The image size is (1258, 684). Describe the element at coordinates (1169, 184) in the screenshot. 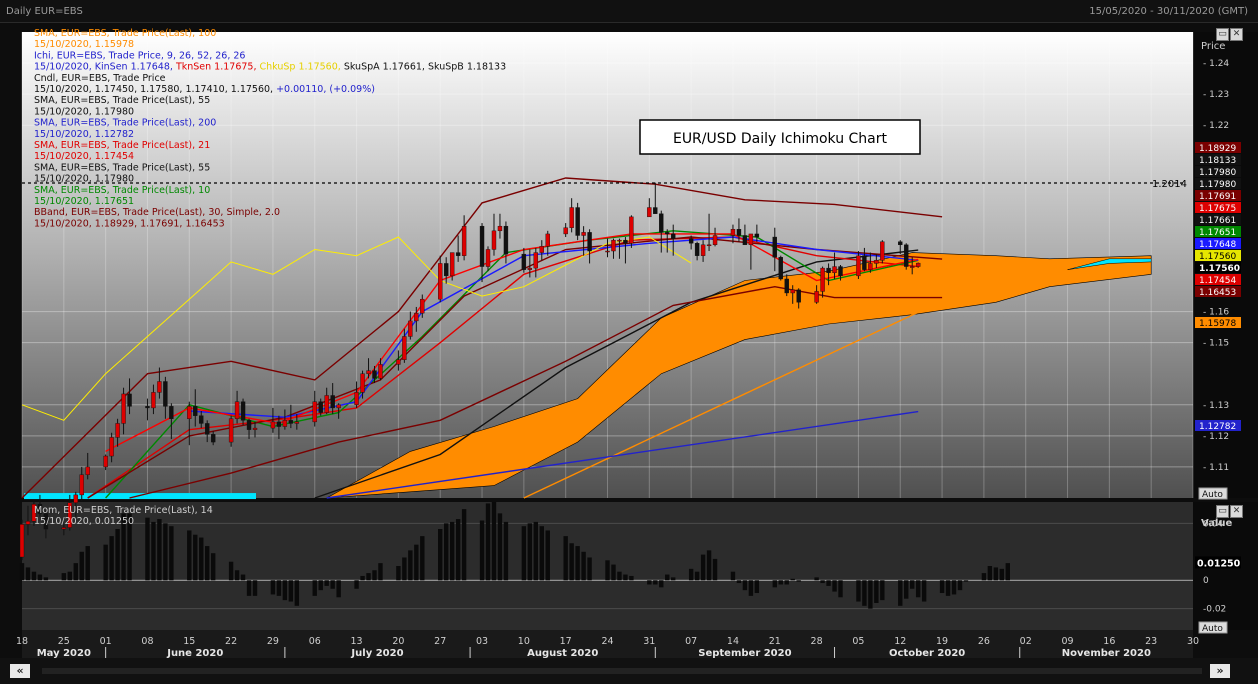

I see `reference-line-label: 1.2014` at that location.